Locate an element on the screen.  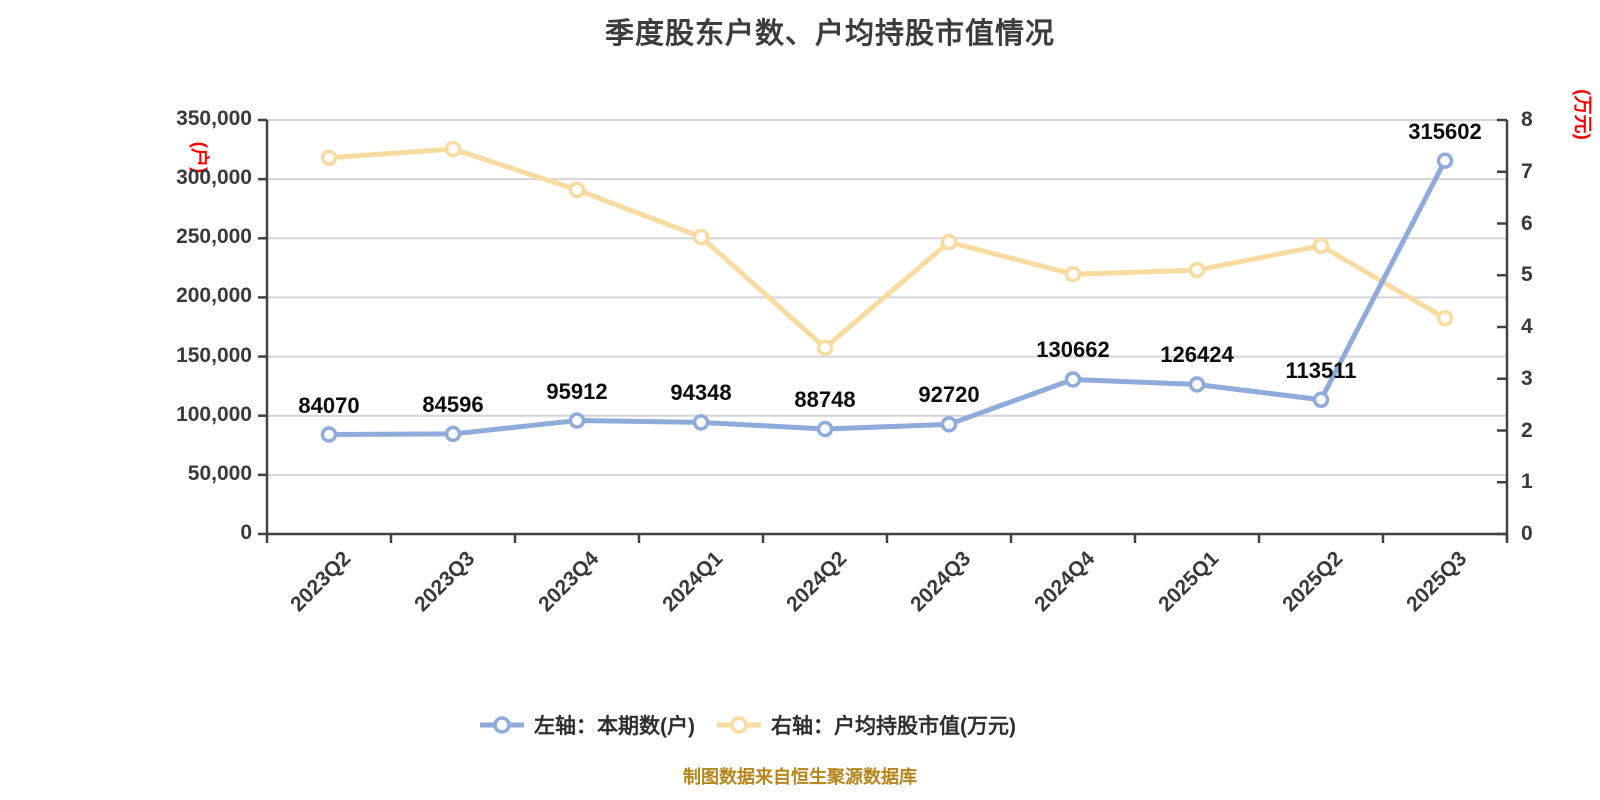
y-tick-label-left: 300,000 is located at coordinates (214, 178).